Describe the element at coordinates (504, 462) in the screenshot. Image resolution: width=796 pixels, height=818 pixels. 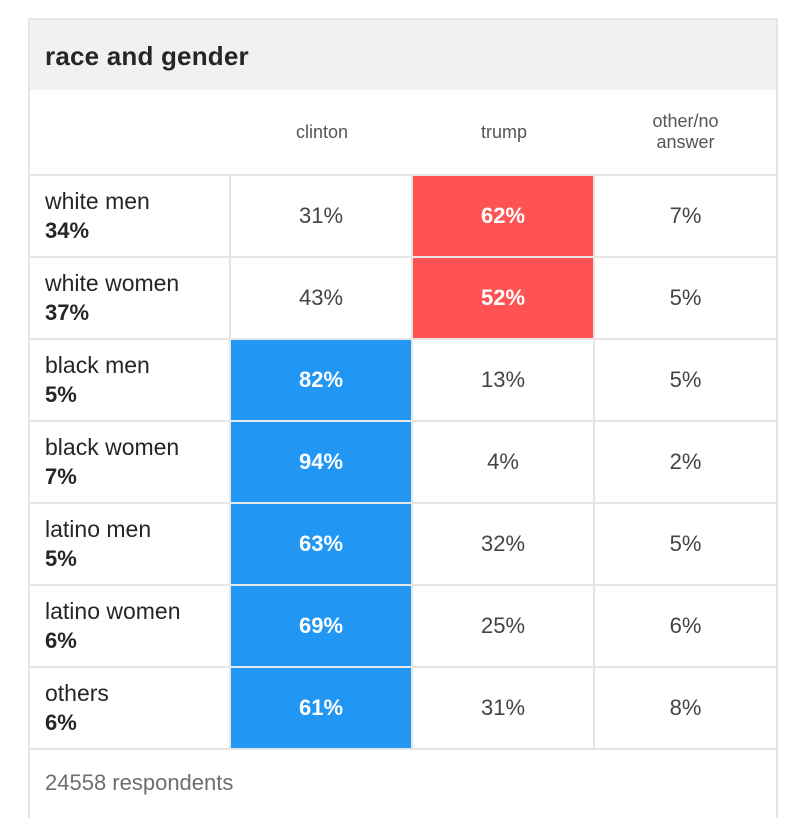
I see `cell-trump: 4%` at that location.